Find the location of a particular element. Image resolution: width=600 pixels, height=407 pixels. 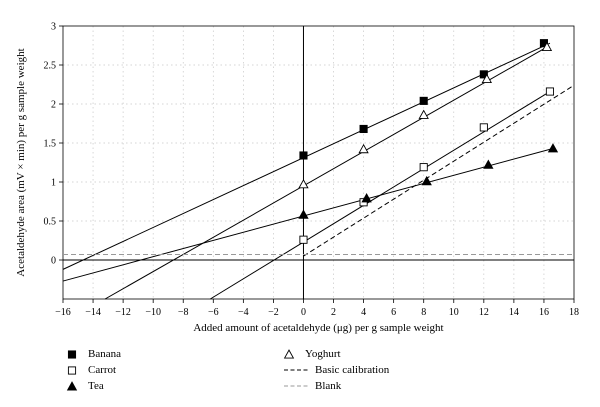

legend-label: Yoghurt is located at coordinates (323, 354).